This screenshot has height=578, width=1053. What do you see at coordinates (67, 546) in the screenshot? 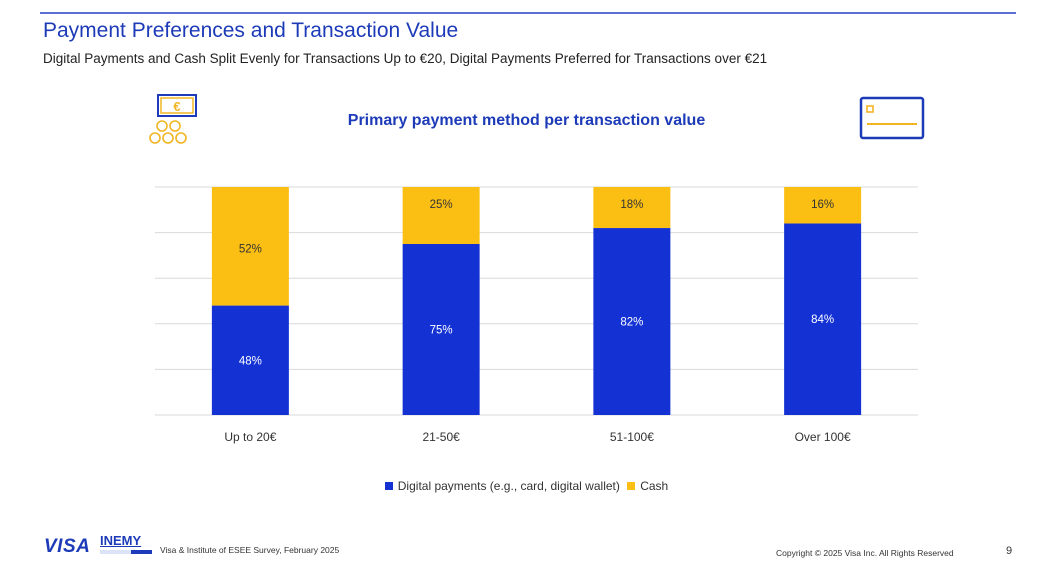
I see `visa-logo: VISA` at bounding box center [67, 546].